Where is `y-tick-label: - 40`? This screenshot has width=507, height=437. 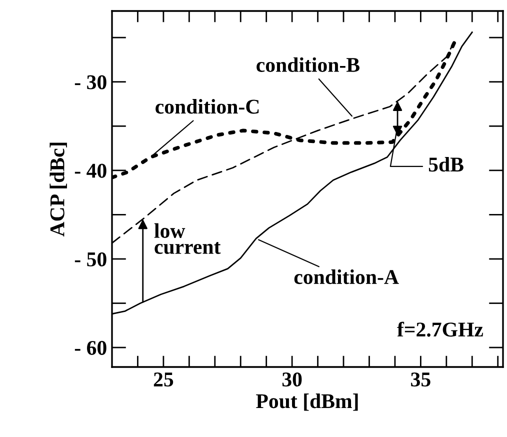 y-tick-label: - 40 is located at coordinates (90, 171).